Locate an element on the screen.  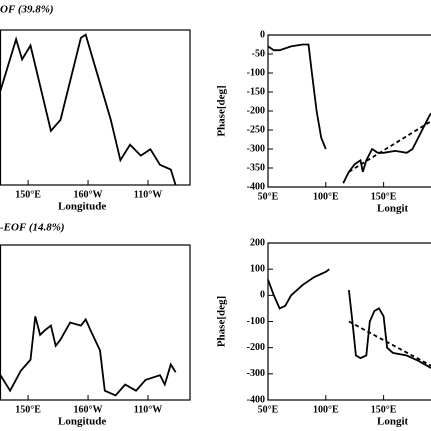
y-tick-label: -350 is located at coordinates (256, 167).